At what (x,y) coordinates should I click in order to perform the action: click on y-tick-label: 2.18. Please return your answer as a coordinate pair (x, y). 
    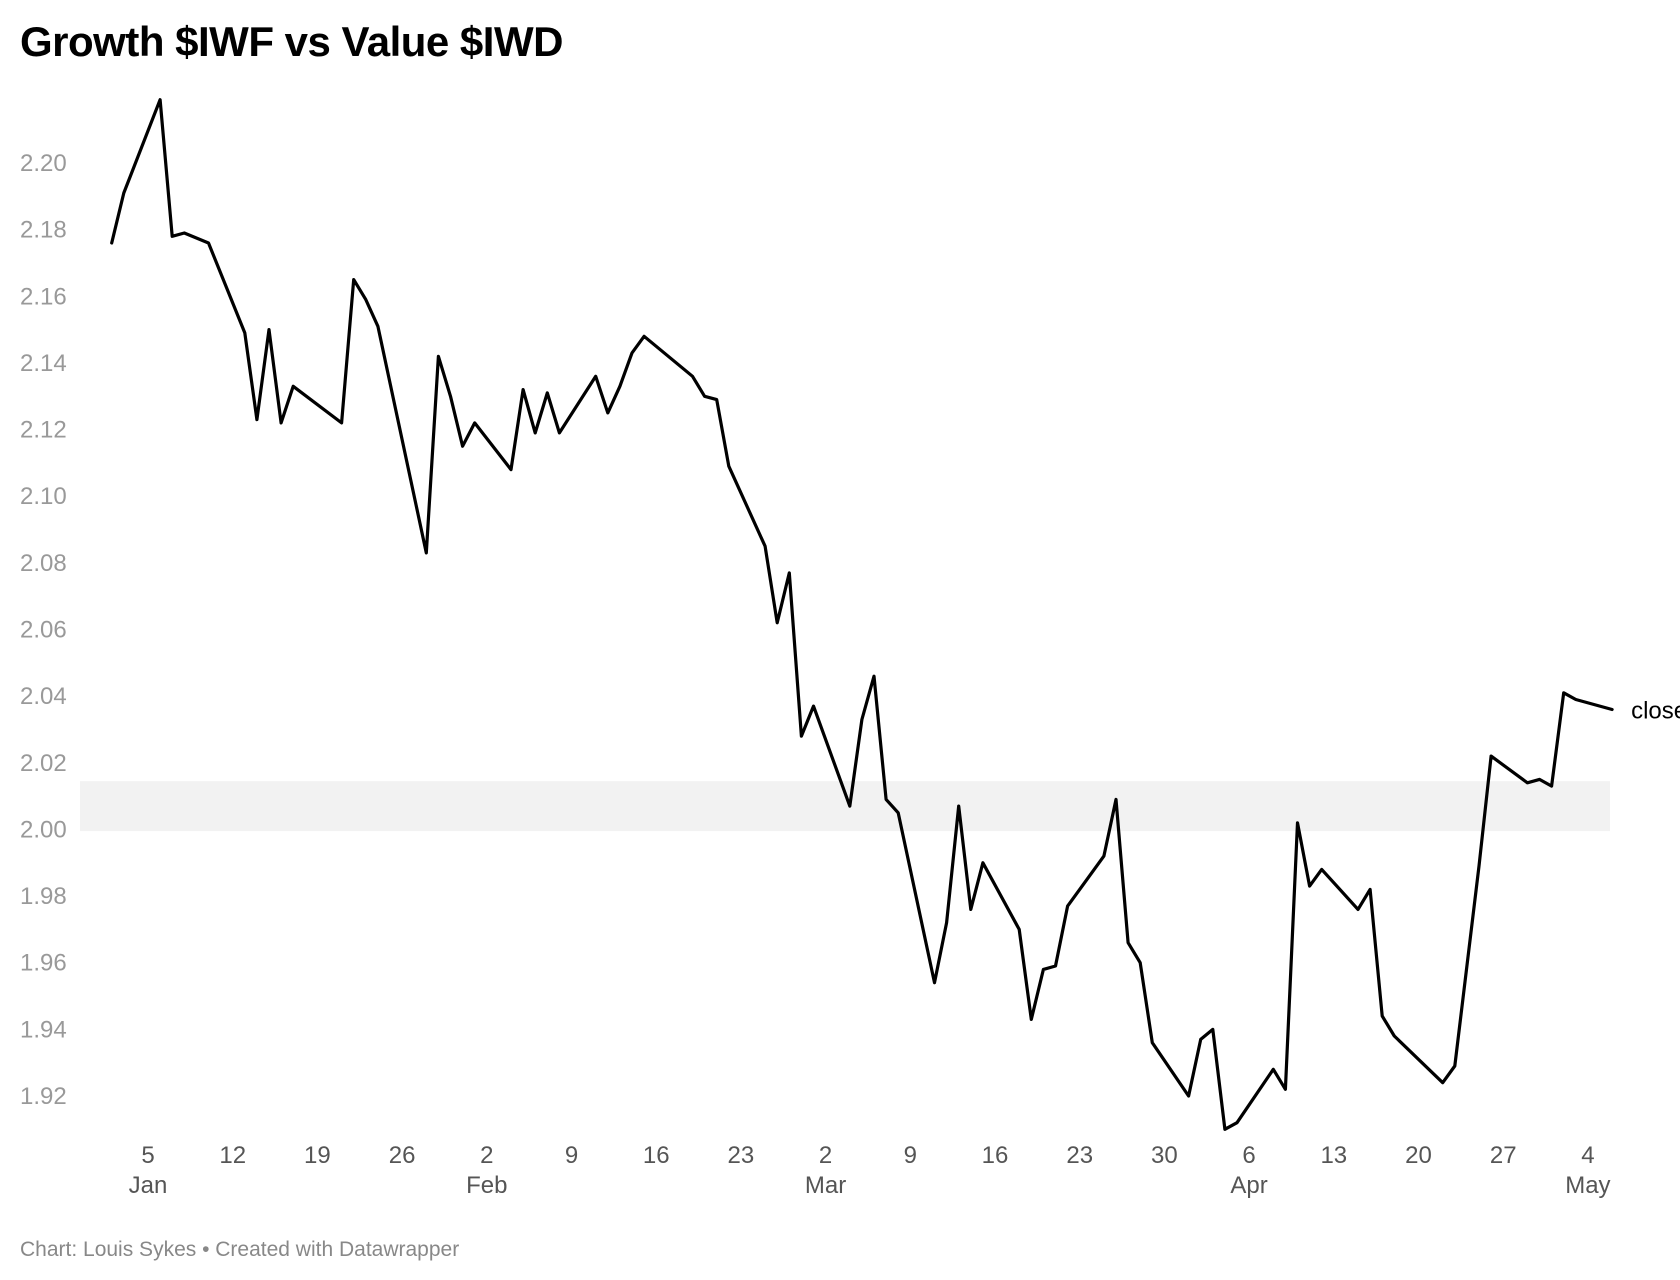
    Looking at the image, I should click on (43, 230).